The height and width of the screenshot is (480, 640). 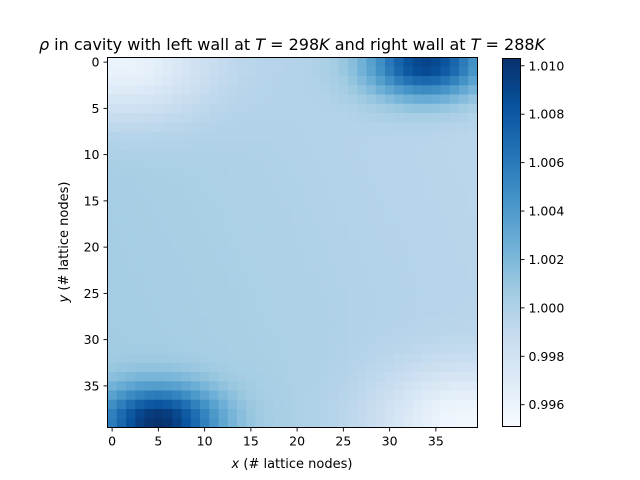 I want to click on title-part-2: and right wall at, so click(x=400, y=44).